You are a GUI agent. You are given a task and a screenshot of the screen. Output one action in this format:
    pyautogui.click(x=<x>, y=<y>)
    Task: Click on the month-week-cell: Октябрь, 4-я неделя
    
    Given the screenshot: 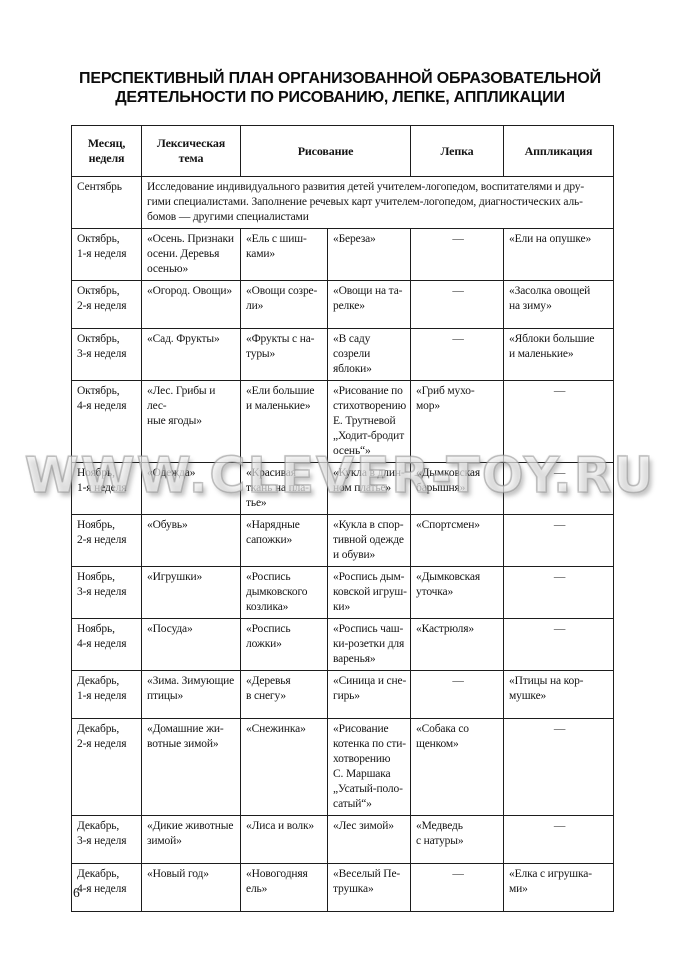 What is the action you would take?
    pyautogui.click(x=106, y=421)
    